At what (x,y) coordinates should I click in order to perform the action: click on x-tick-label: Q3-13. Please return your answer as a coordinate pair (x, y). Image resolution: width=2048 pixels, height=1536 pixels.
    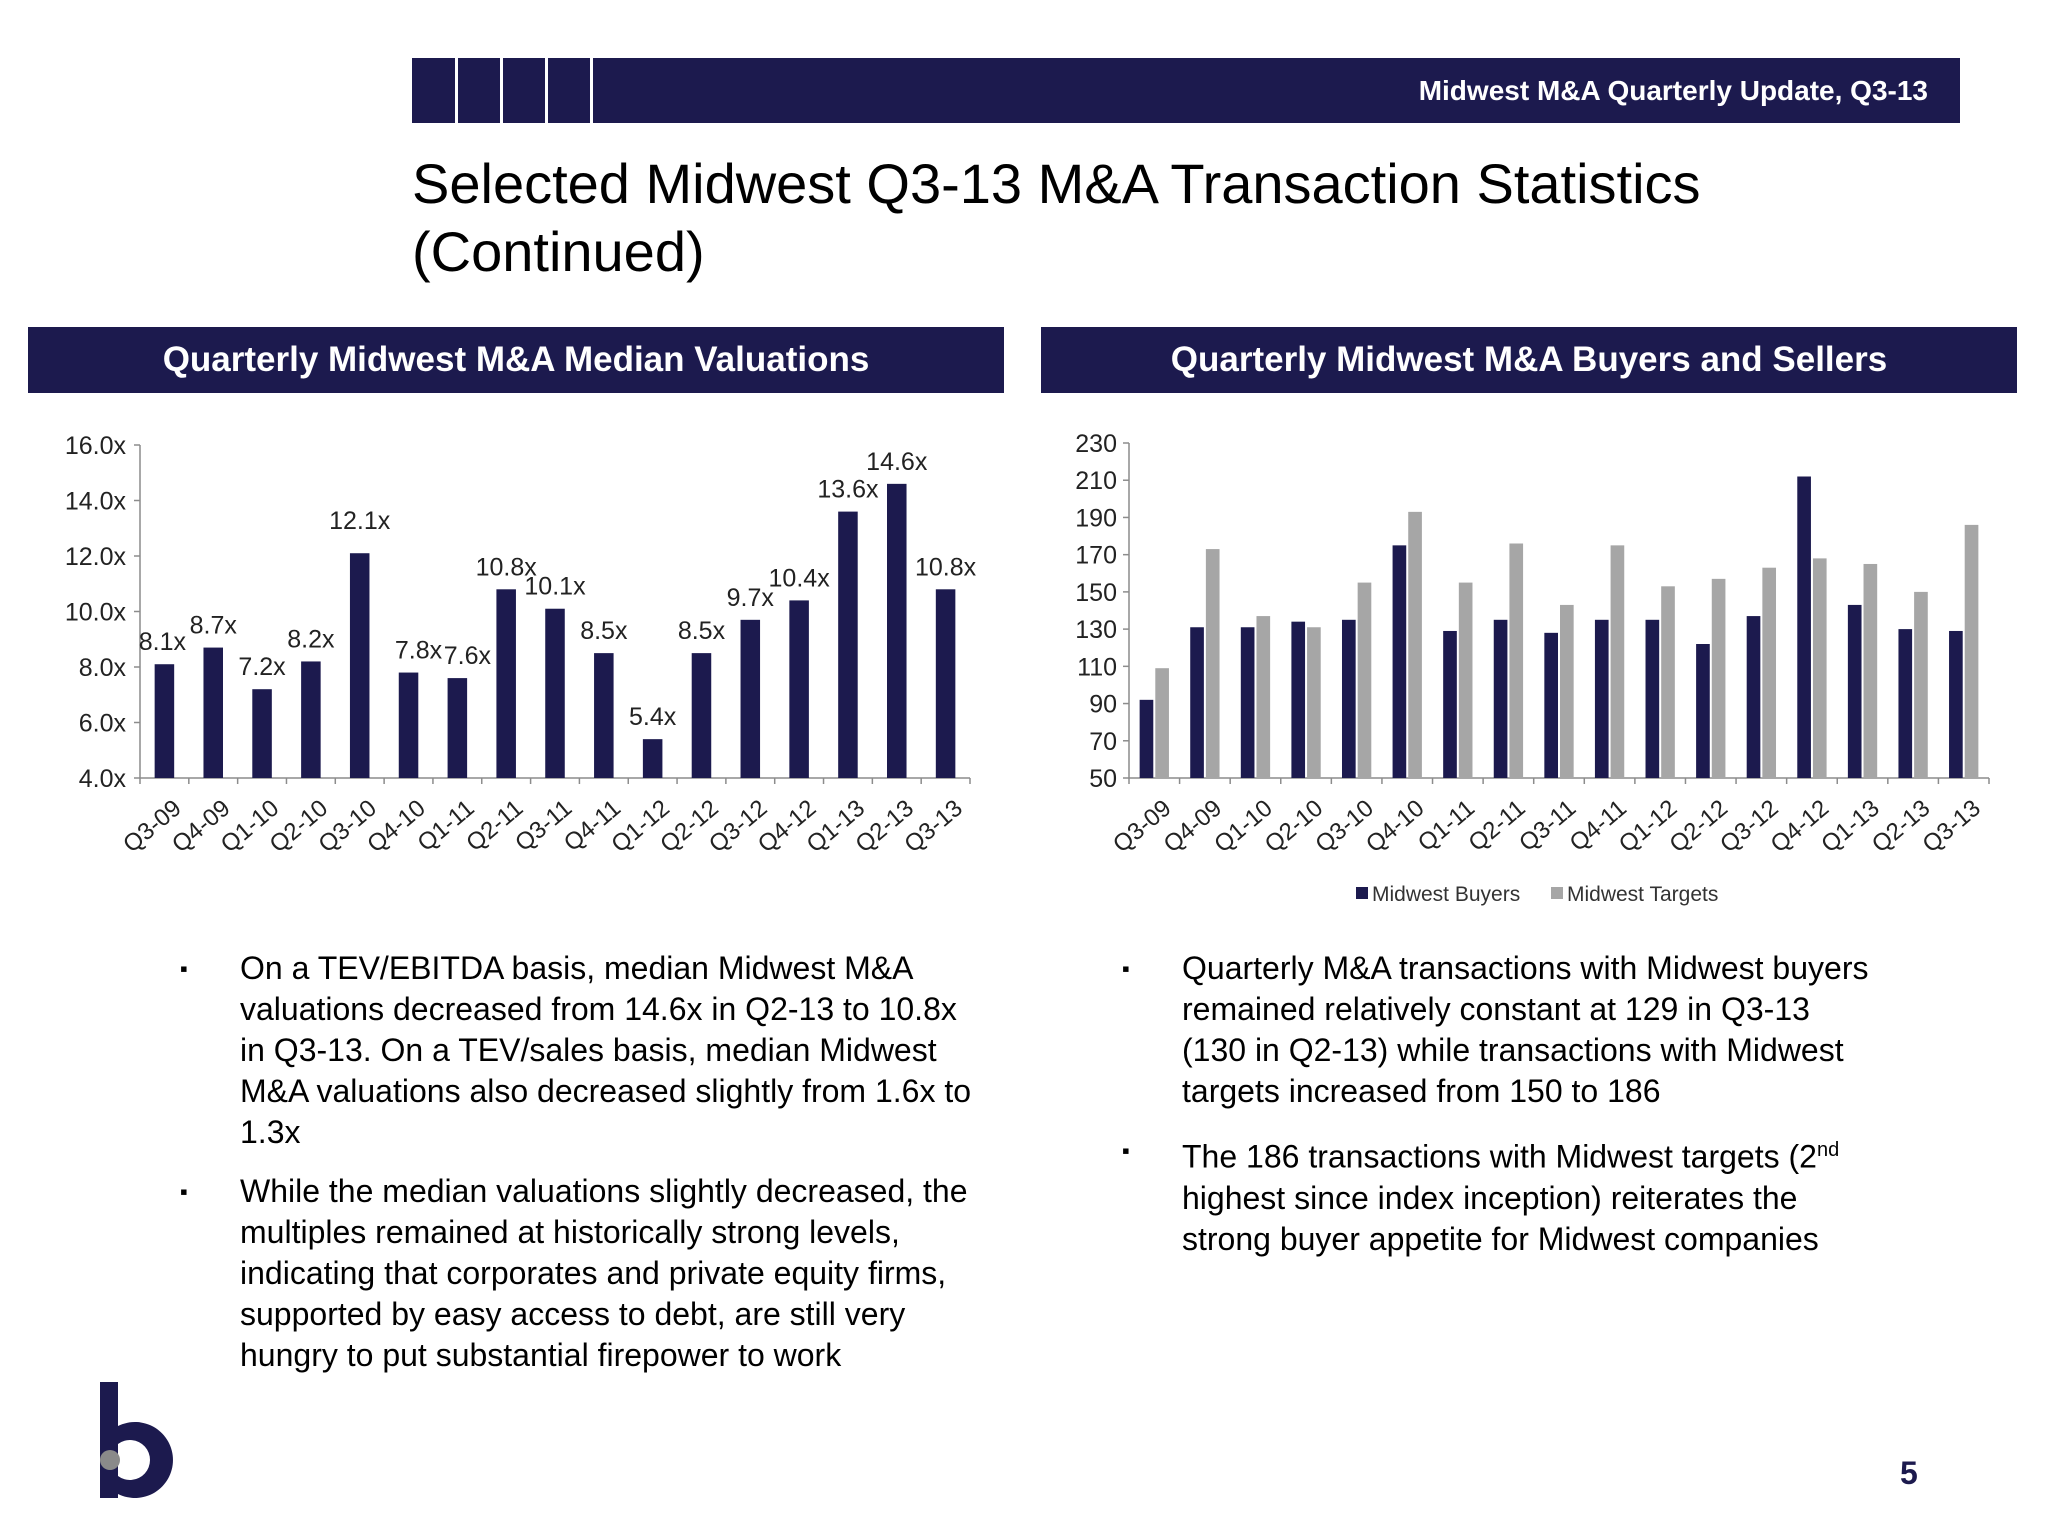
    Looking at the image, I should click on (1951, 827).